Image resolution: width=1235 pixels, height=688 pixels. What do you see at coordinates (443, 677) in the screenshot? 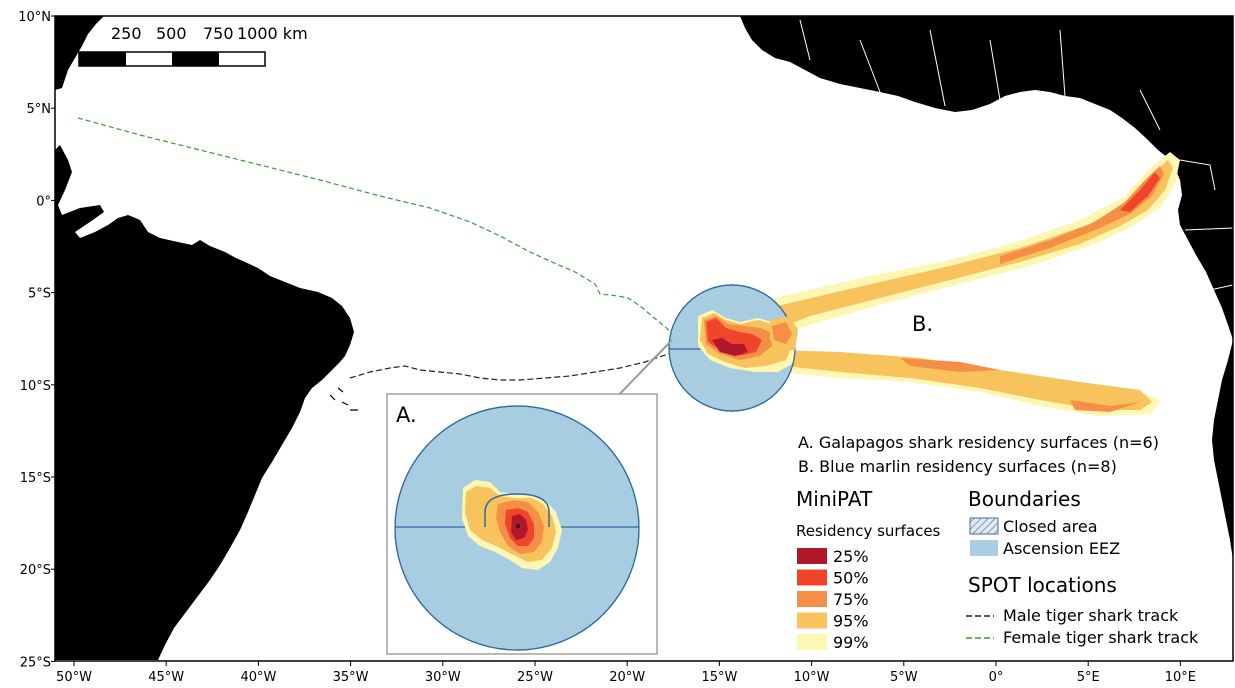
I see `lon-tick-label: 30°W` at bounding box center [443, 677].